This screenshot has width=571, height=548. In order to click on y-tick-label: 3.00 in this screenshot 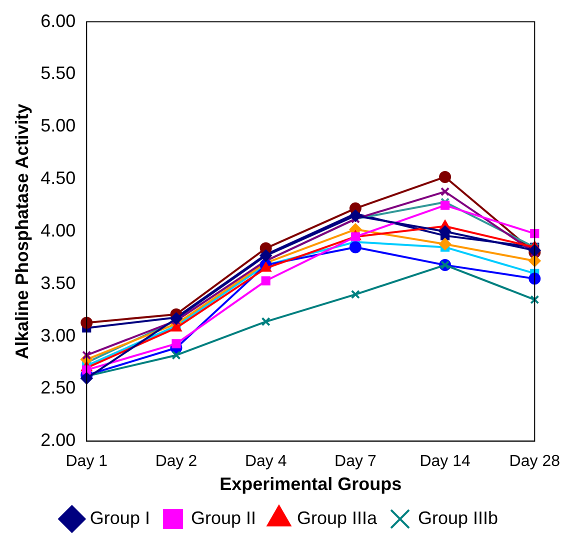, I will do `click(58, 335)`.